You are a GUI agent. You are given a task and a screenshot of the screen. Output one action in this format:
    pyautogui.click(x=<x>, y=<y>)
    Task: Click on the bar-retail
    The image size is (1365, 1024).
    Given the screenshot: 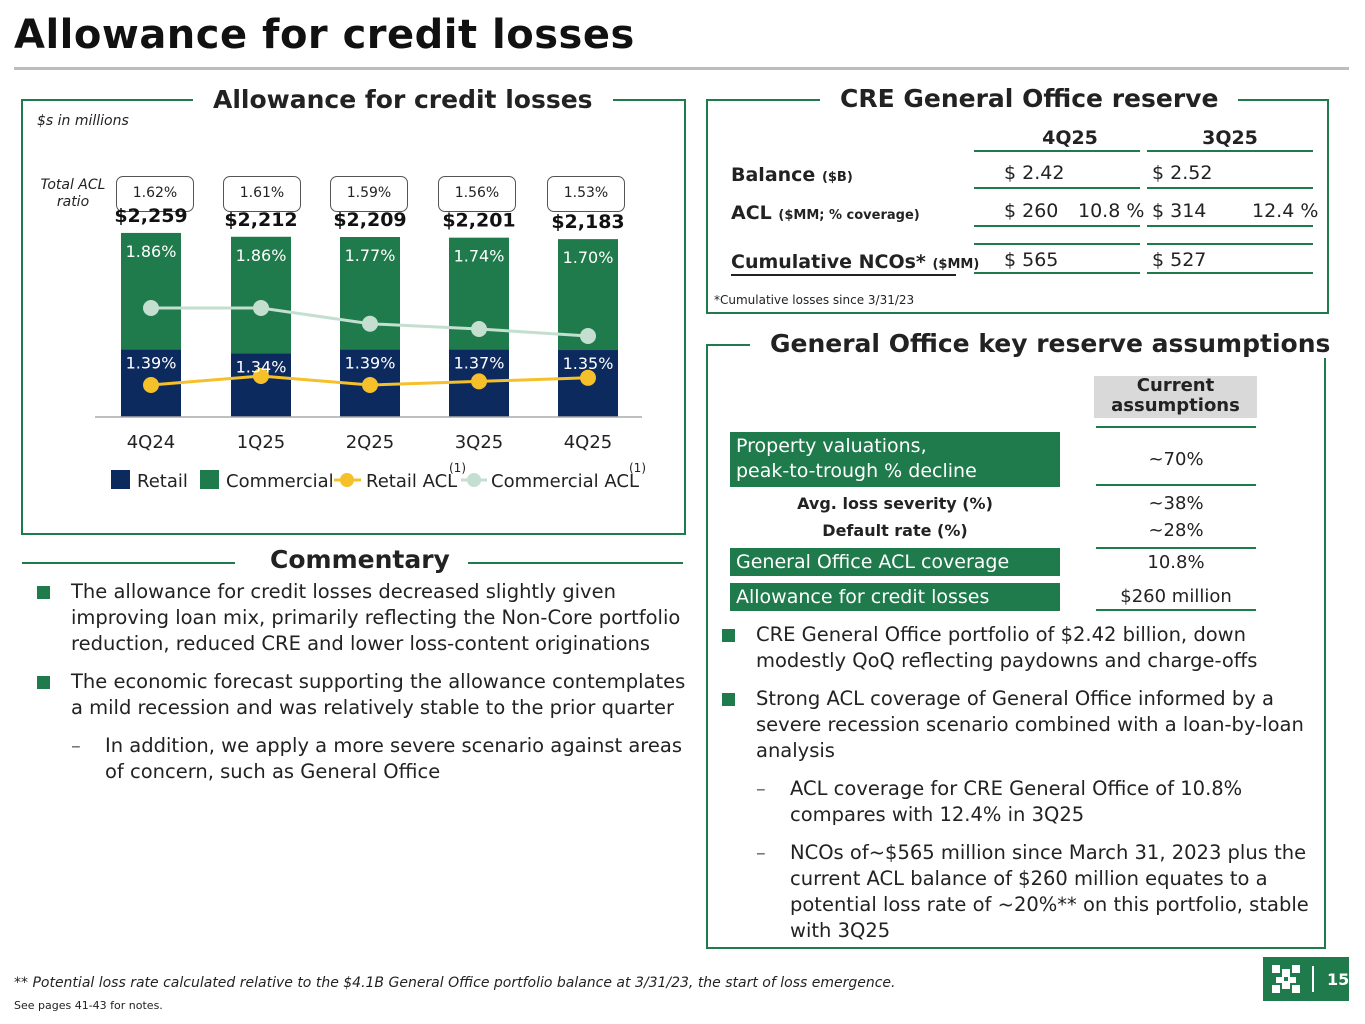 What is the action you would take?
    pyautogui.click(x=261, y=385)
    